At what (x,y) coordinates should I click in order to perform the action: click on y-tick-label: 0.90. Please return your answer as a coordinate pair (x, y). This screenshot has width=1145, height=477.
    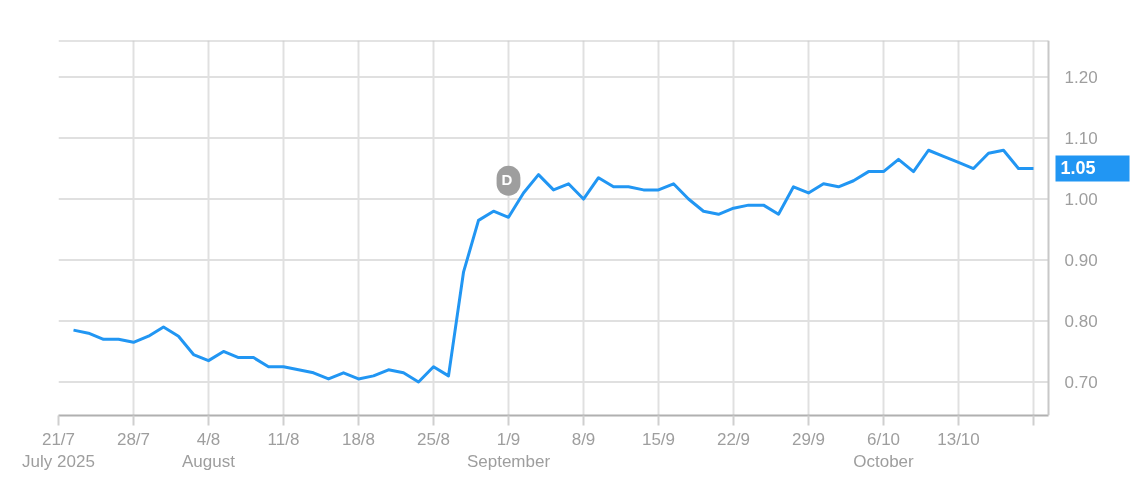
    Looking at the image, I should click on (1081, 261).